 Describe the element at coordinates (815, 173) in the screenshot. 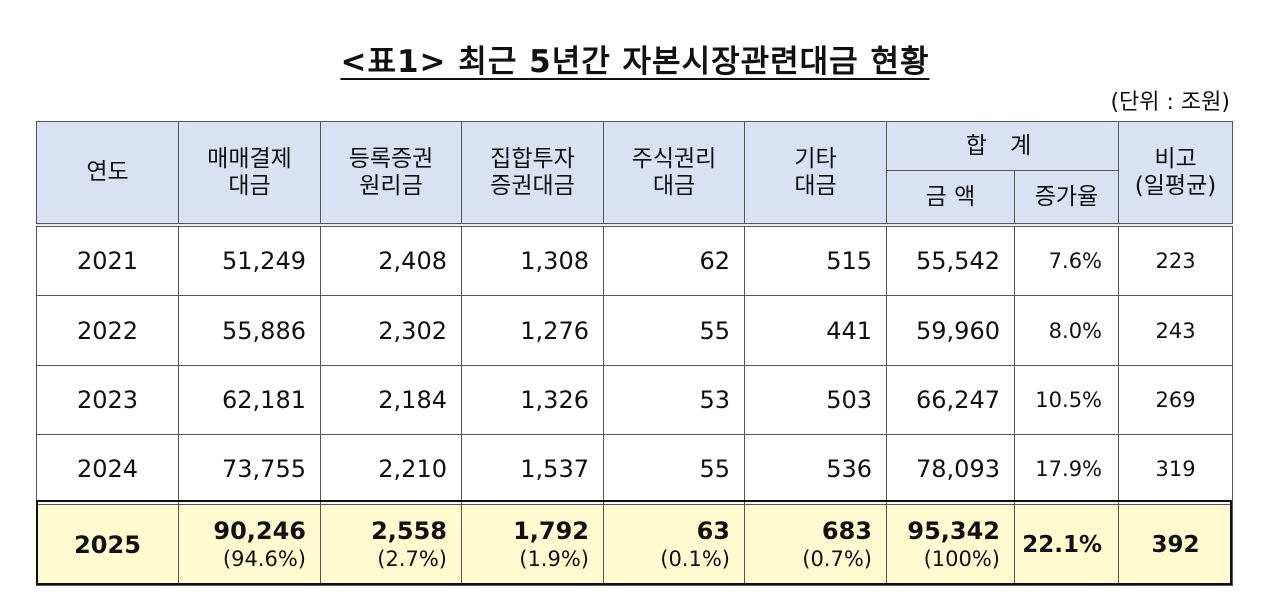

I see `header-other: 기타 대금` at that location.